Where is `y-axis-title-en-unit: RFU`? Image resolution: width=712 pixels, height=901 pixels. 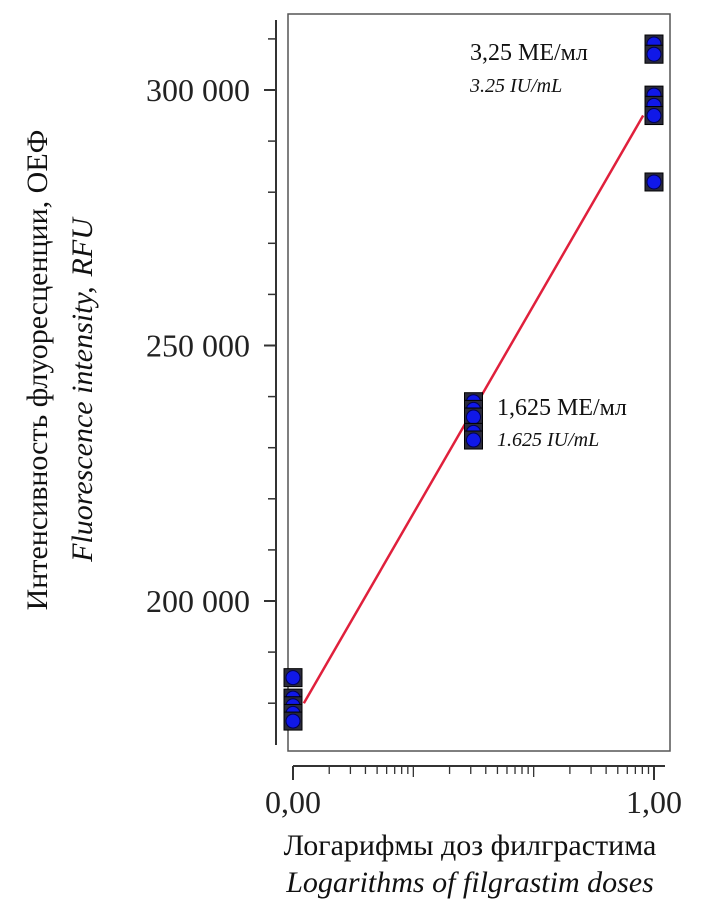 y-axis-title-en-unit: RFU is located at coordinates (82, 247).